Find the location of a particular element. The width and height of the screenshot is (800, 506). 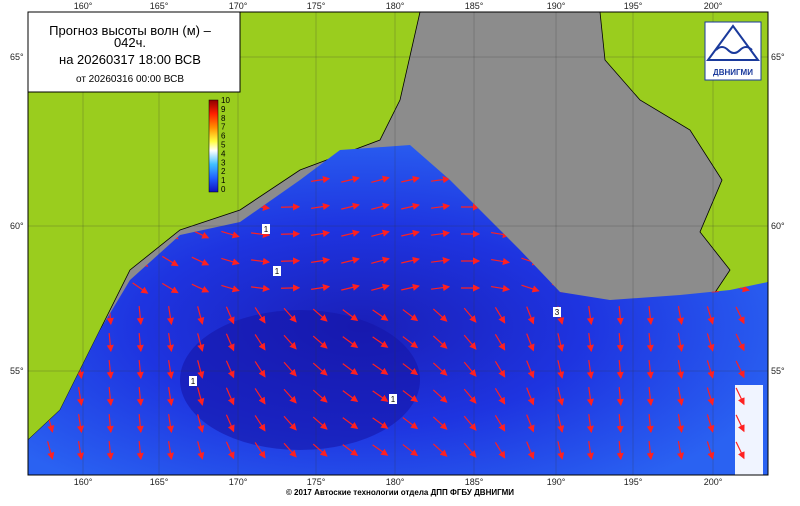

lon-label-top: 190° is located at coordinates (556, 6).